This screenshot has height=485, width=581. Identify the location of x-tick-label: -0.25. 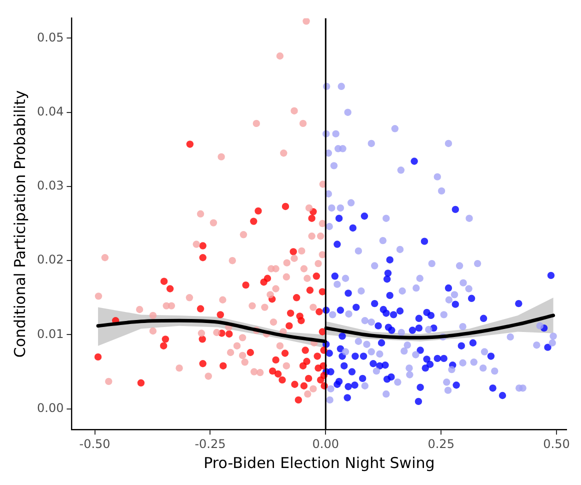
(210, 443).